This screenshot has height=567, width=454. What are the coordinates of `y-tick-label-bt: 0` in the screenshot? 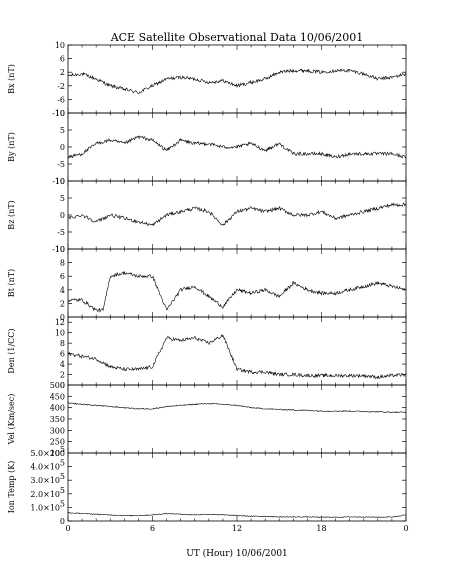 It's located at (62, 317).